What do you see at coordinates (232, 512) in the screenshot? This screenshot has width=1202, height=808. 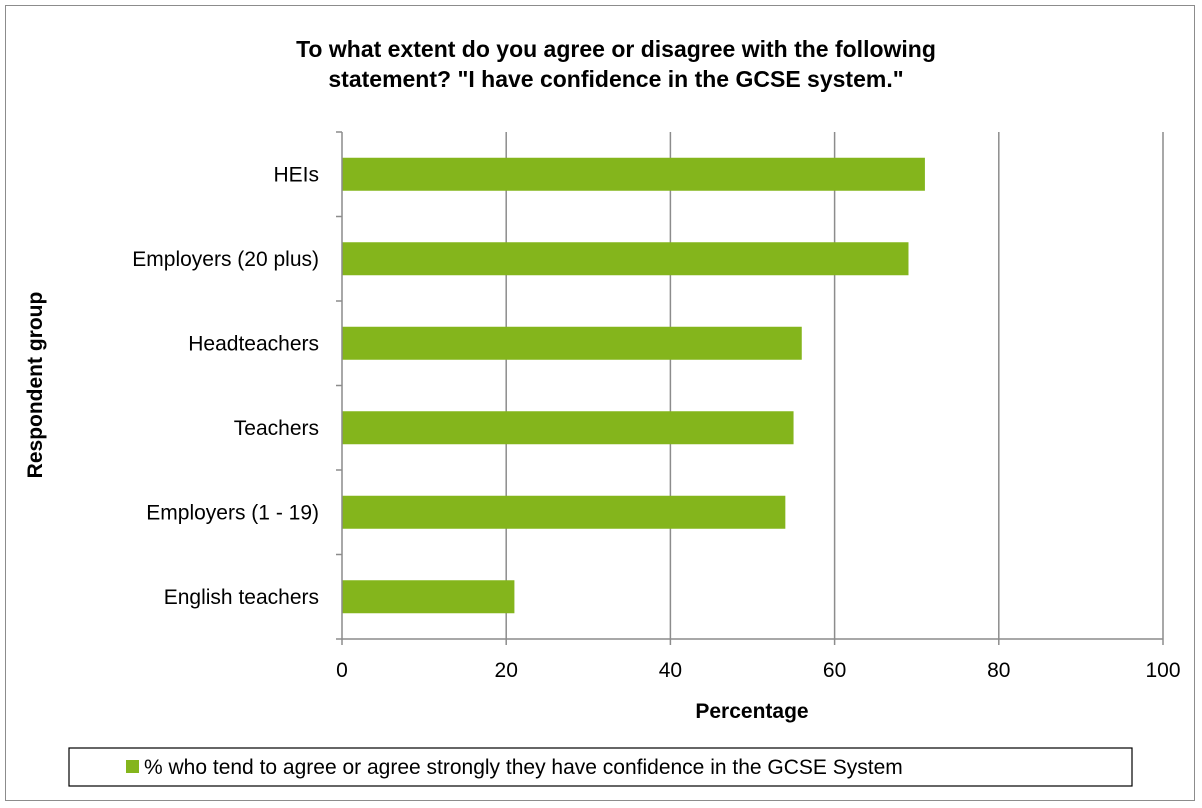 I see `category-label-4: Employers (1 - 19)` at bounding box center [232, 512].